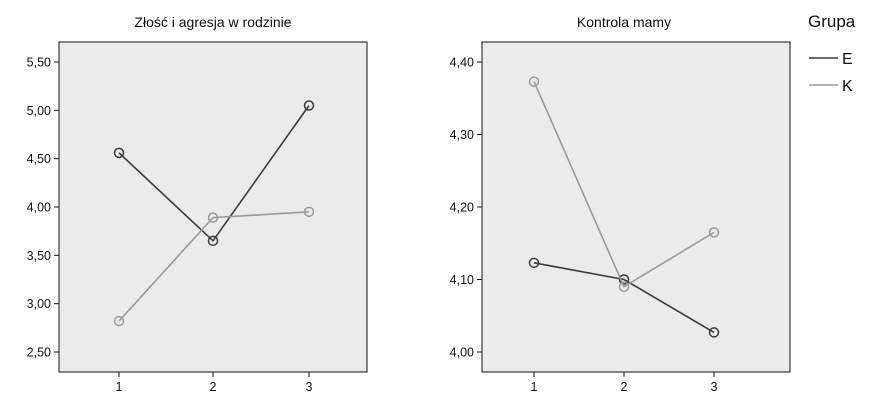  Describe the element at coordinates (214, 174) in the screenshot. I see `chart-1-series-e-line` at that location.